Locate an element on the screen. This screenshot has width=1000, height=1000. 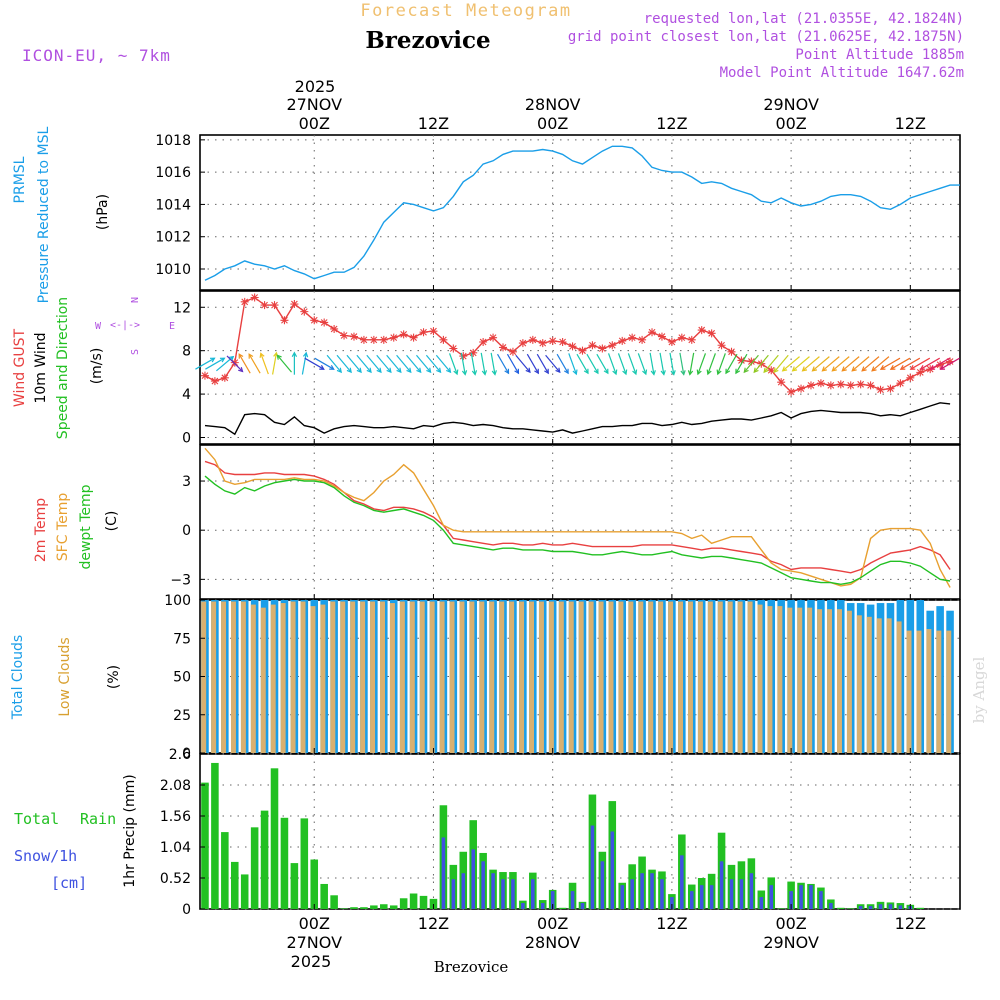
y-tick-label: 1018 is located at coordinates (173, 141).